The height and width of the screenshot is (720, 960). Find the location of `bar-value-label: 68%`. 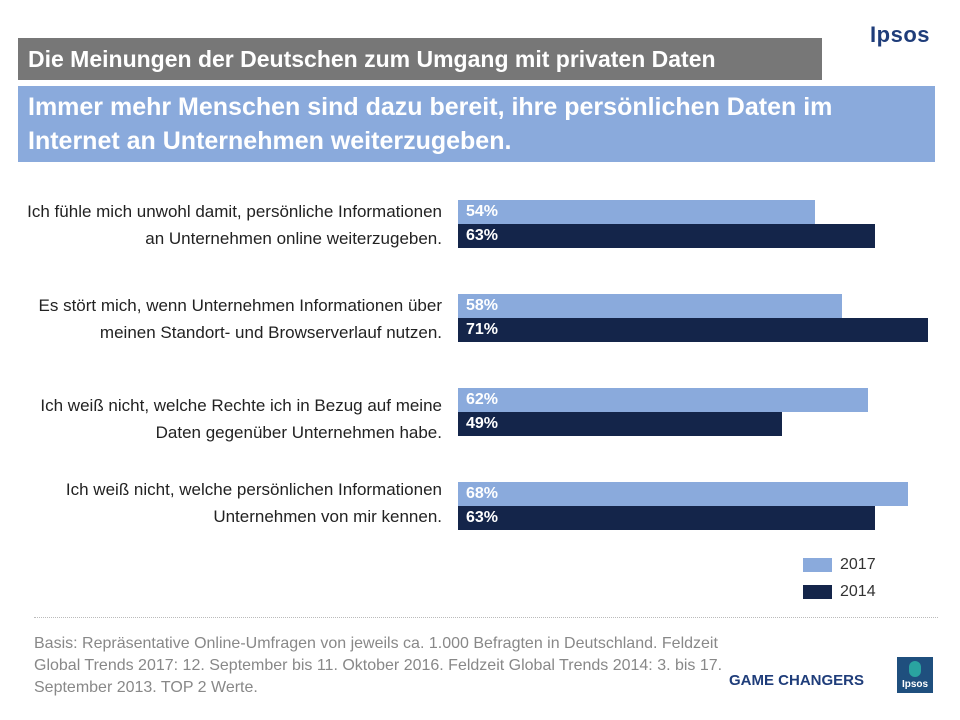

bar-value-label: 68% is located at coordinates (482, 493).